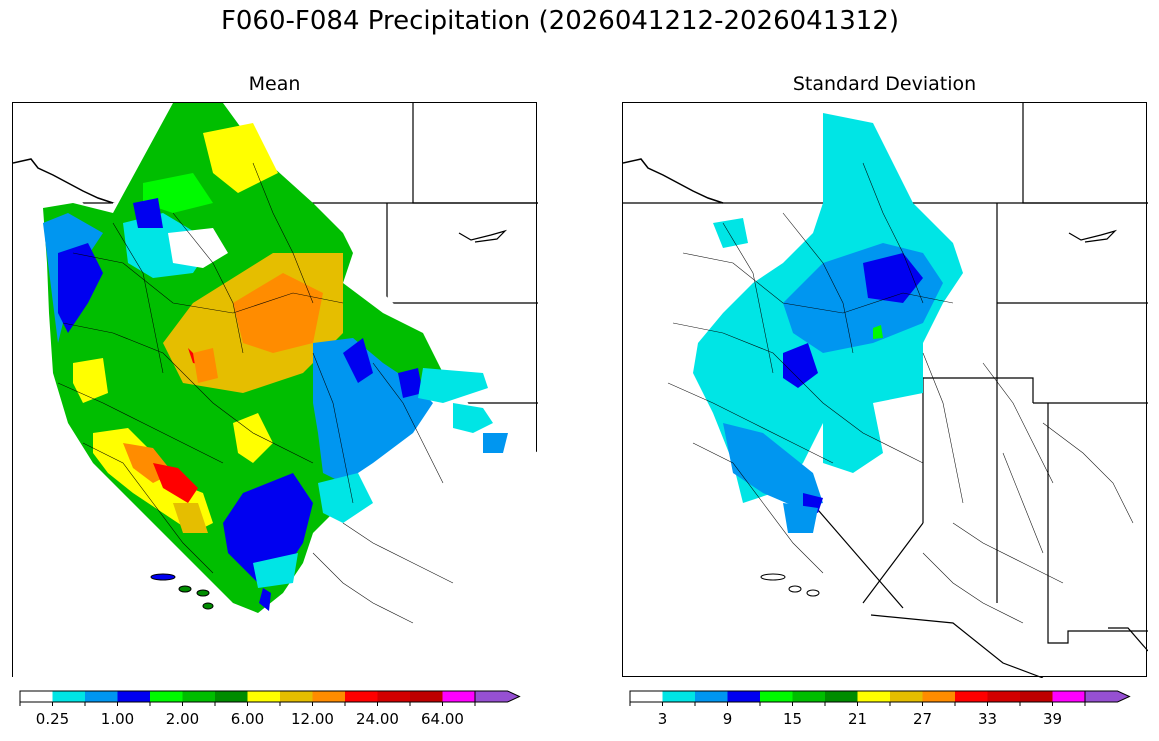 The width and height of the screenshot is (1159, 741). Describe the element at coordinates (117, 719) in the screenshot. I see `mean-tick-label: 1.00` at that location.